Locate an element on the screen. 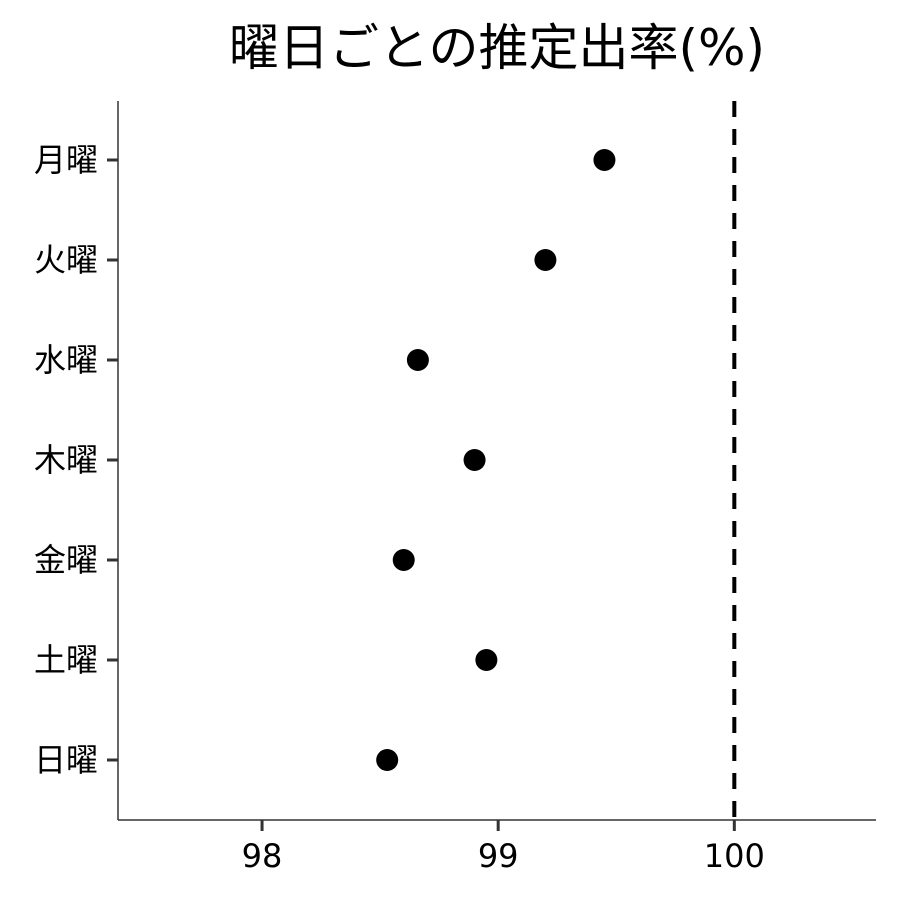  y-tick-label: 木曜 is located at coordinates (66, 460).